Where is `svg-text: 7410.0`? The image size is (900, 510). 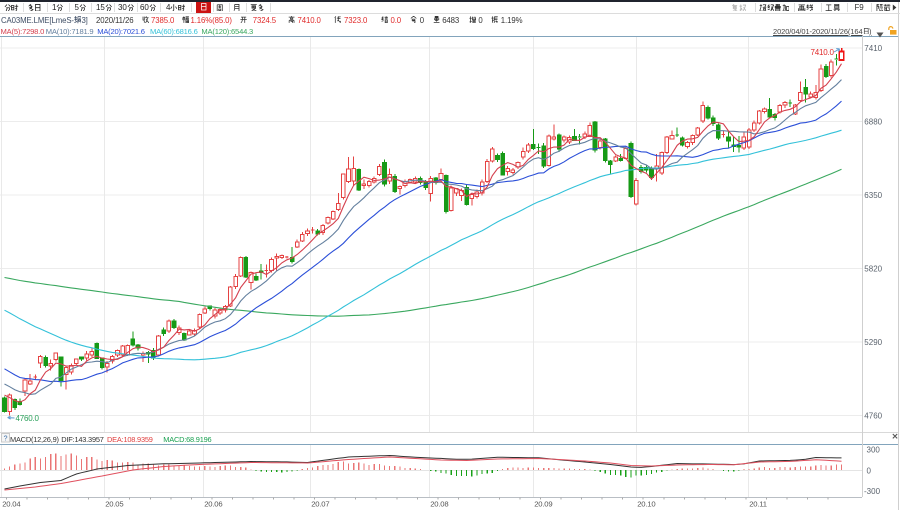 svg-text: 7410.0 is located at coordinates (823, 52).